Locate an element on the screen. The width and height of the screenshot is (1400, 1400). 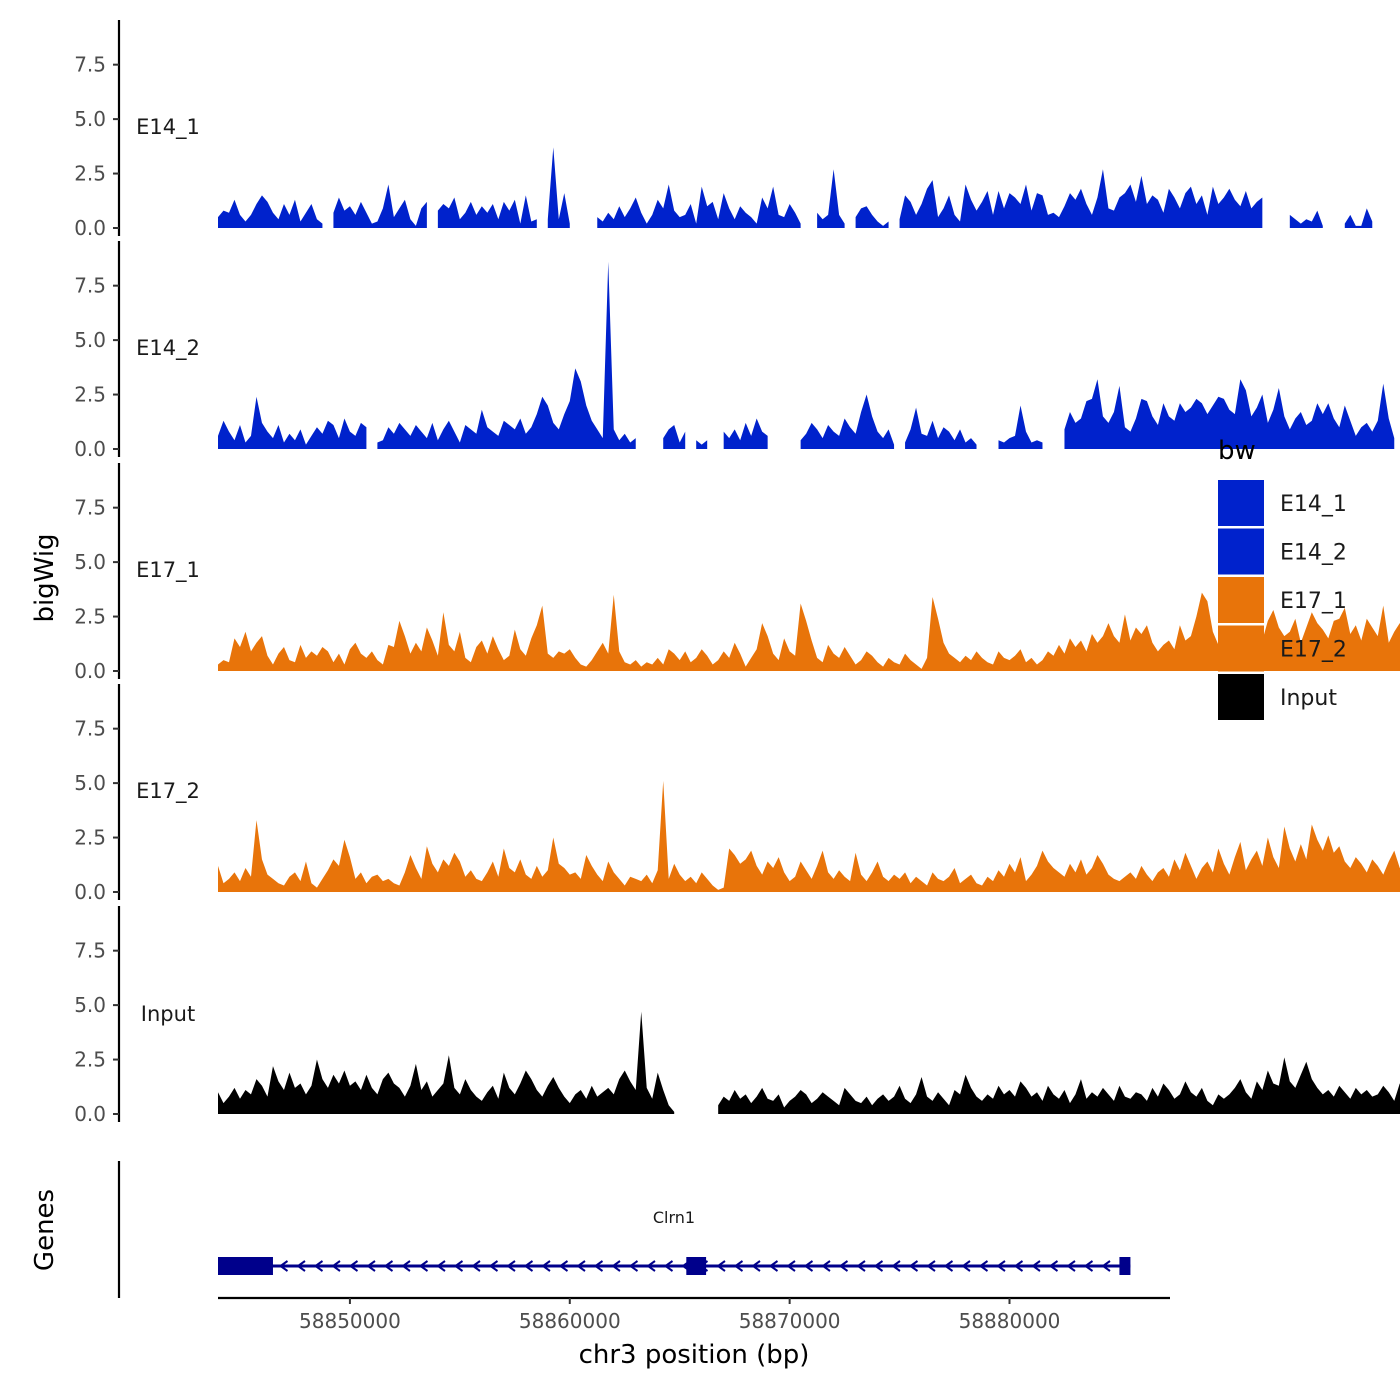
legend-item-E14_2: E14_2 is located at coordinates (1282, 551).